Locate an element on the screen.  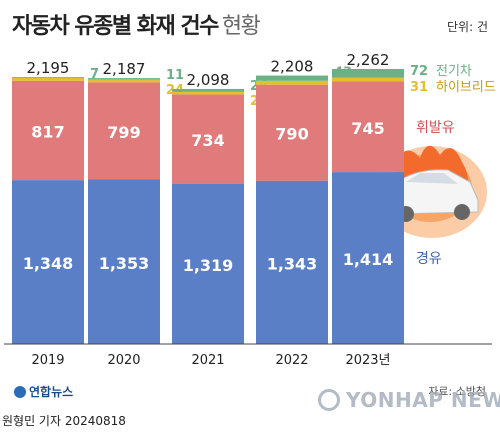
data-label-경유-2023년: 1,414 is located at coordinates (368, 259).